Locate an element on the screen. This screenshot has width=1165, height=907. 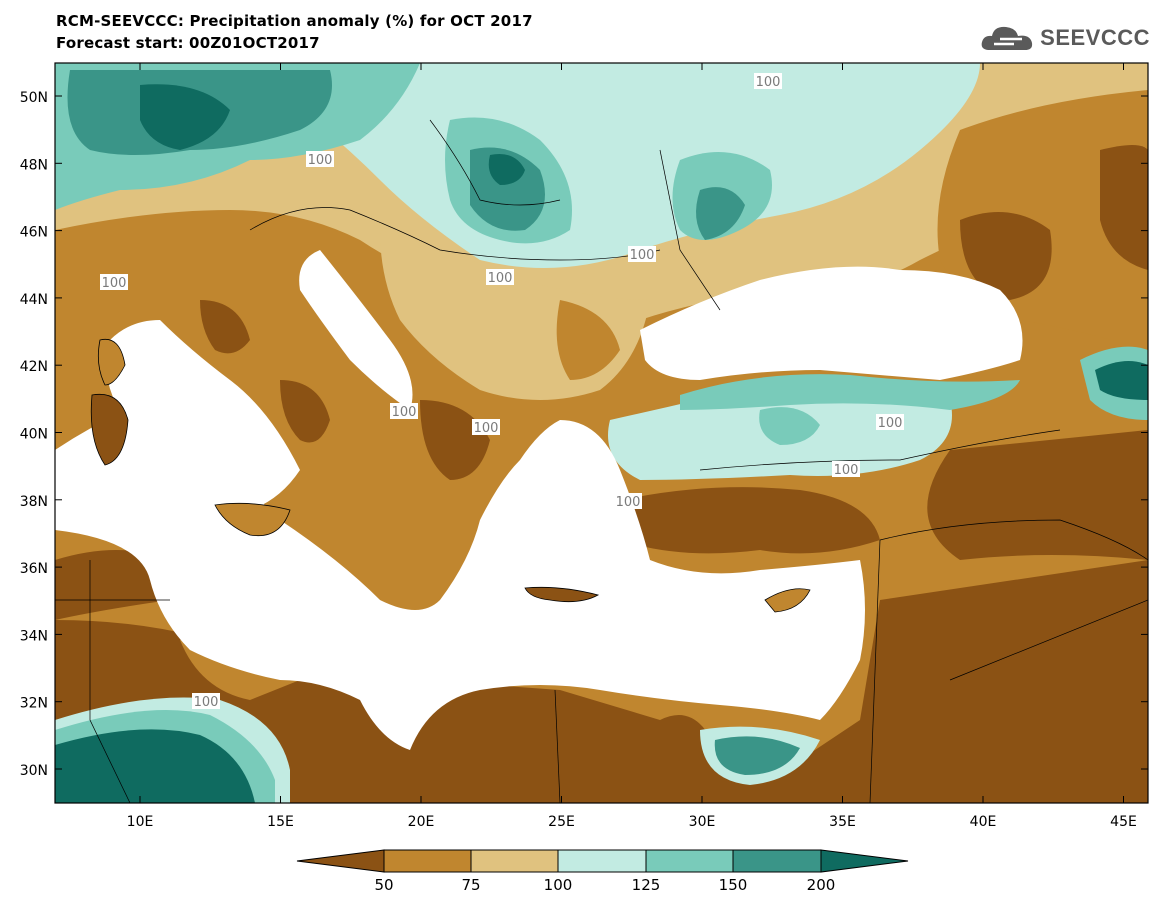
colorbar: 50 75 100 125 150 200 is located at coordinates (602, 871).